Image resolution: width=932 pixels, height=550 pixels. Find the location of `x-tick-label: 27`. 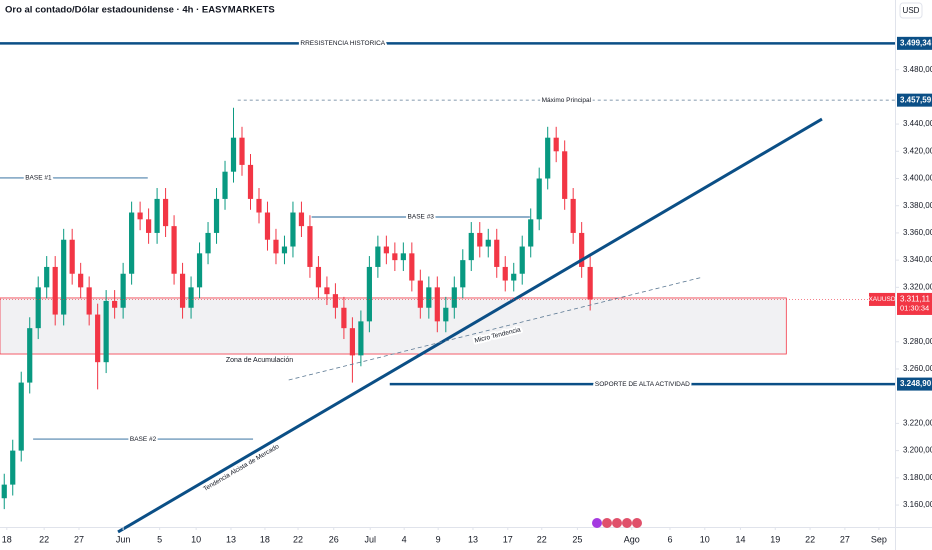

x-tick-label: 27 is located at coordinates (845, 539).